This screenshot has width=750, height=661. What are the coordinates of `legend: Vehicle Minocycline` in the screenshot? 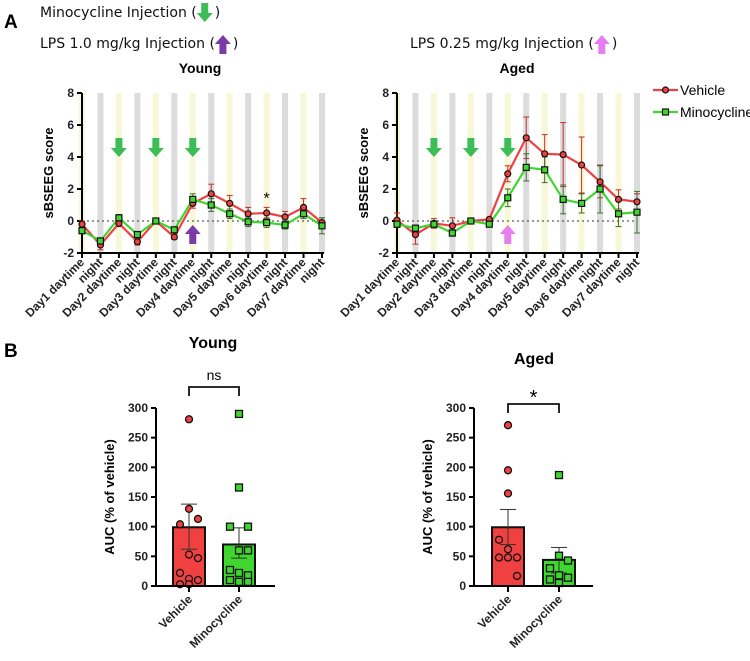 It's located at (701, 101).